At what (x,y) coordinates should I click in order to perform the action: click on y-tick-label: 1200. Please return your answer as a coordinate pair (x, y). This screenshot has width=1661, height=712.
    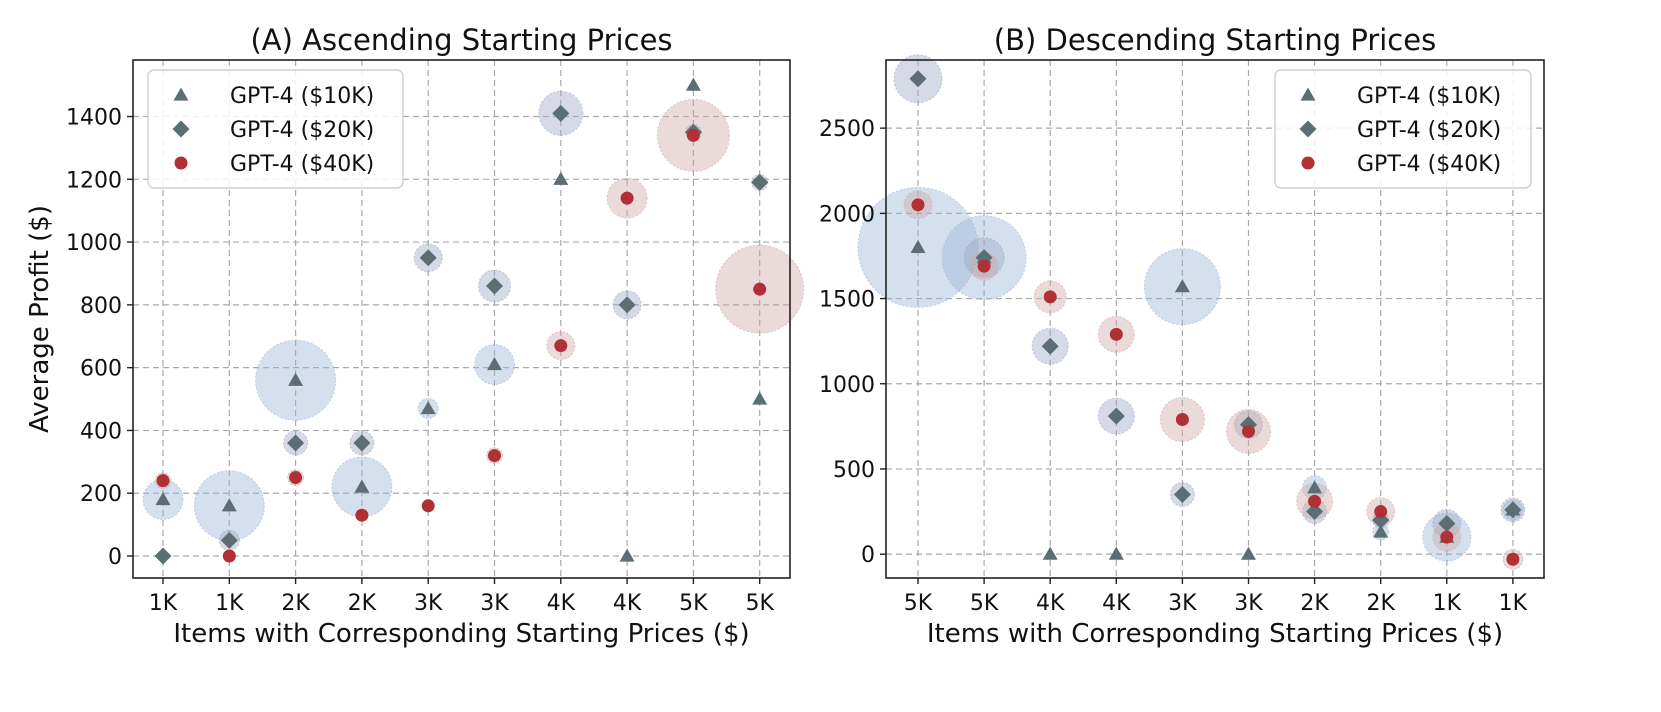
    Looking at the image, I should click on (94, 180).